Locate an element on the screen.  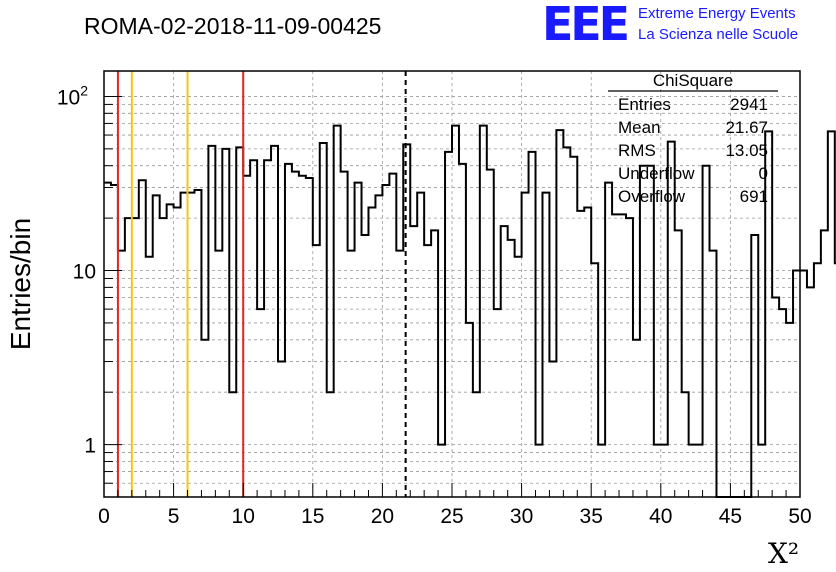
x-tick-label: 45 is located at coordinates (730, 516).